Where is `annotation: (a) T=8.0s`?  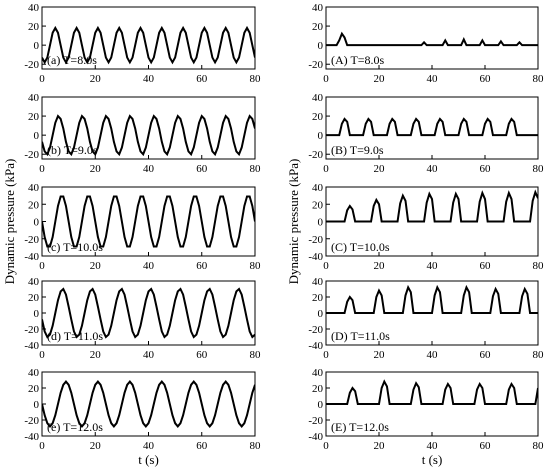 annotation: (a) T=8.0s is located at coordinates (72, 60).